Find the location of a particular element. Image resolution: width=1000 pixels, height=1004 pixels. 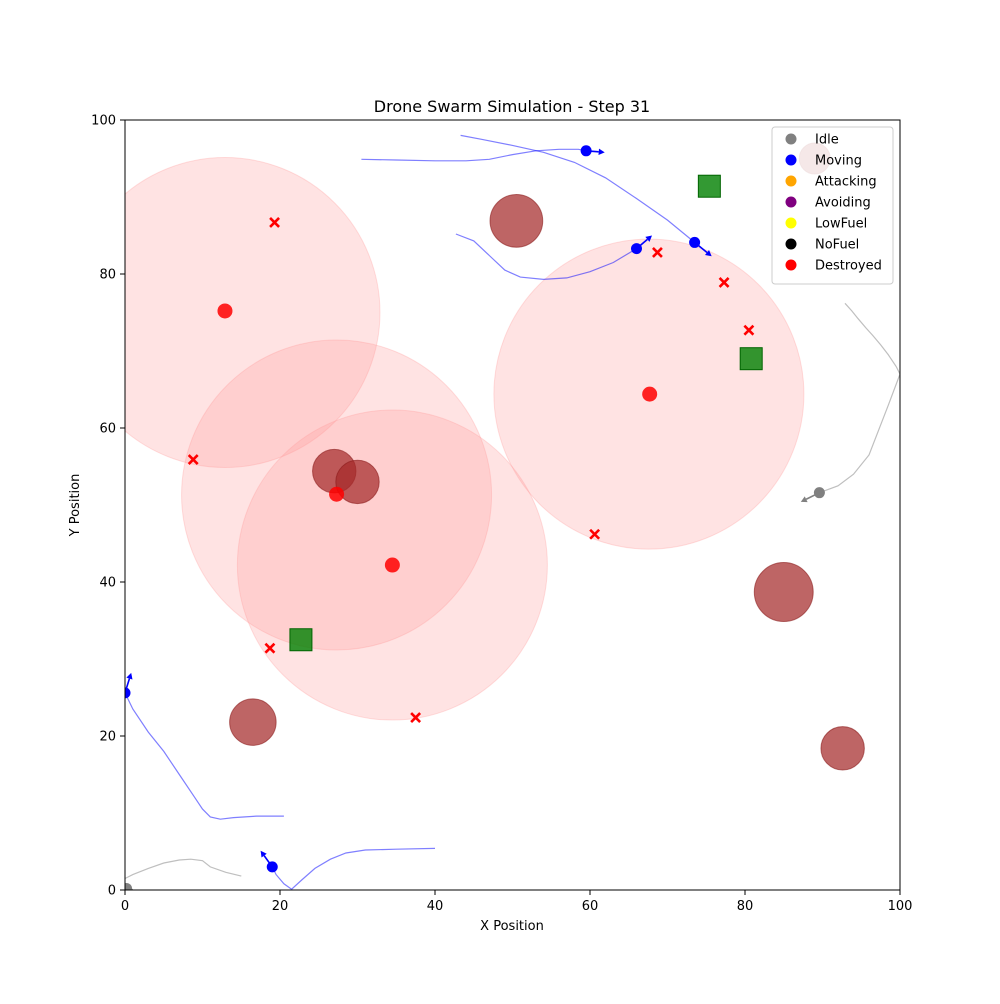

legend-label: LowFuel is located at coordinates (841, 224).